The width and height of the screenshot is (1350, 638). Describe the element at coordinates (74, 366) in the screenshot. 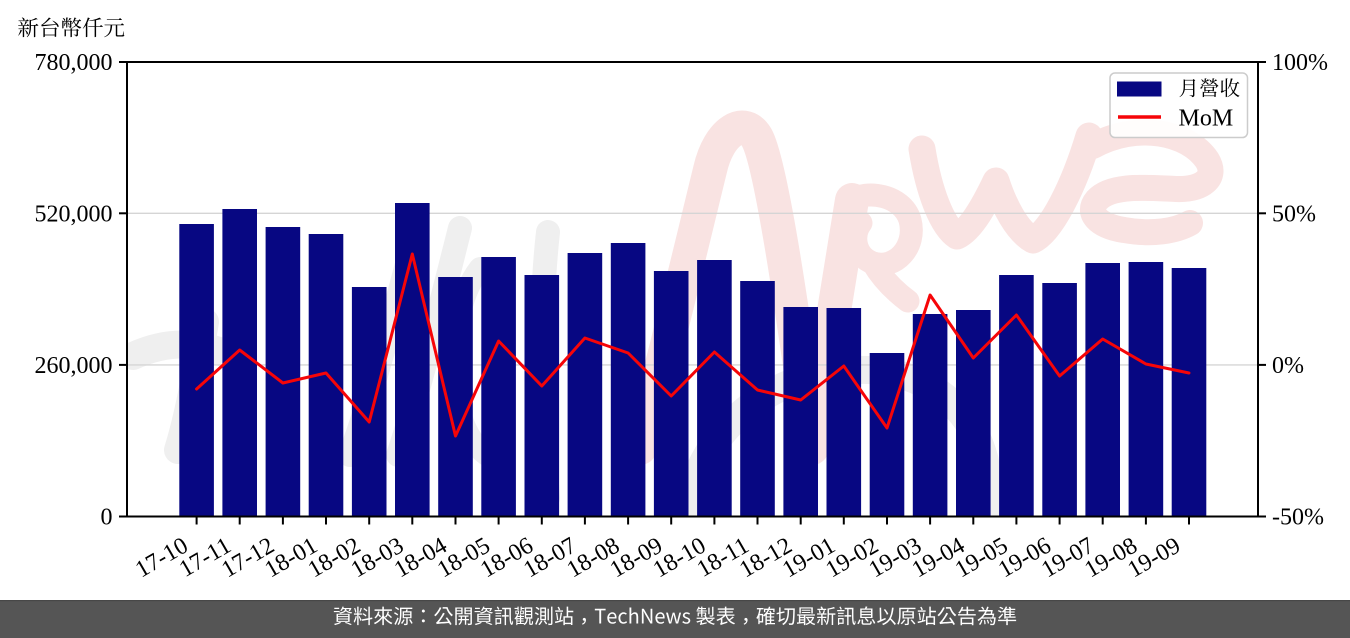

I see `svg-text: 260,000` at that location.